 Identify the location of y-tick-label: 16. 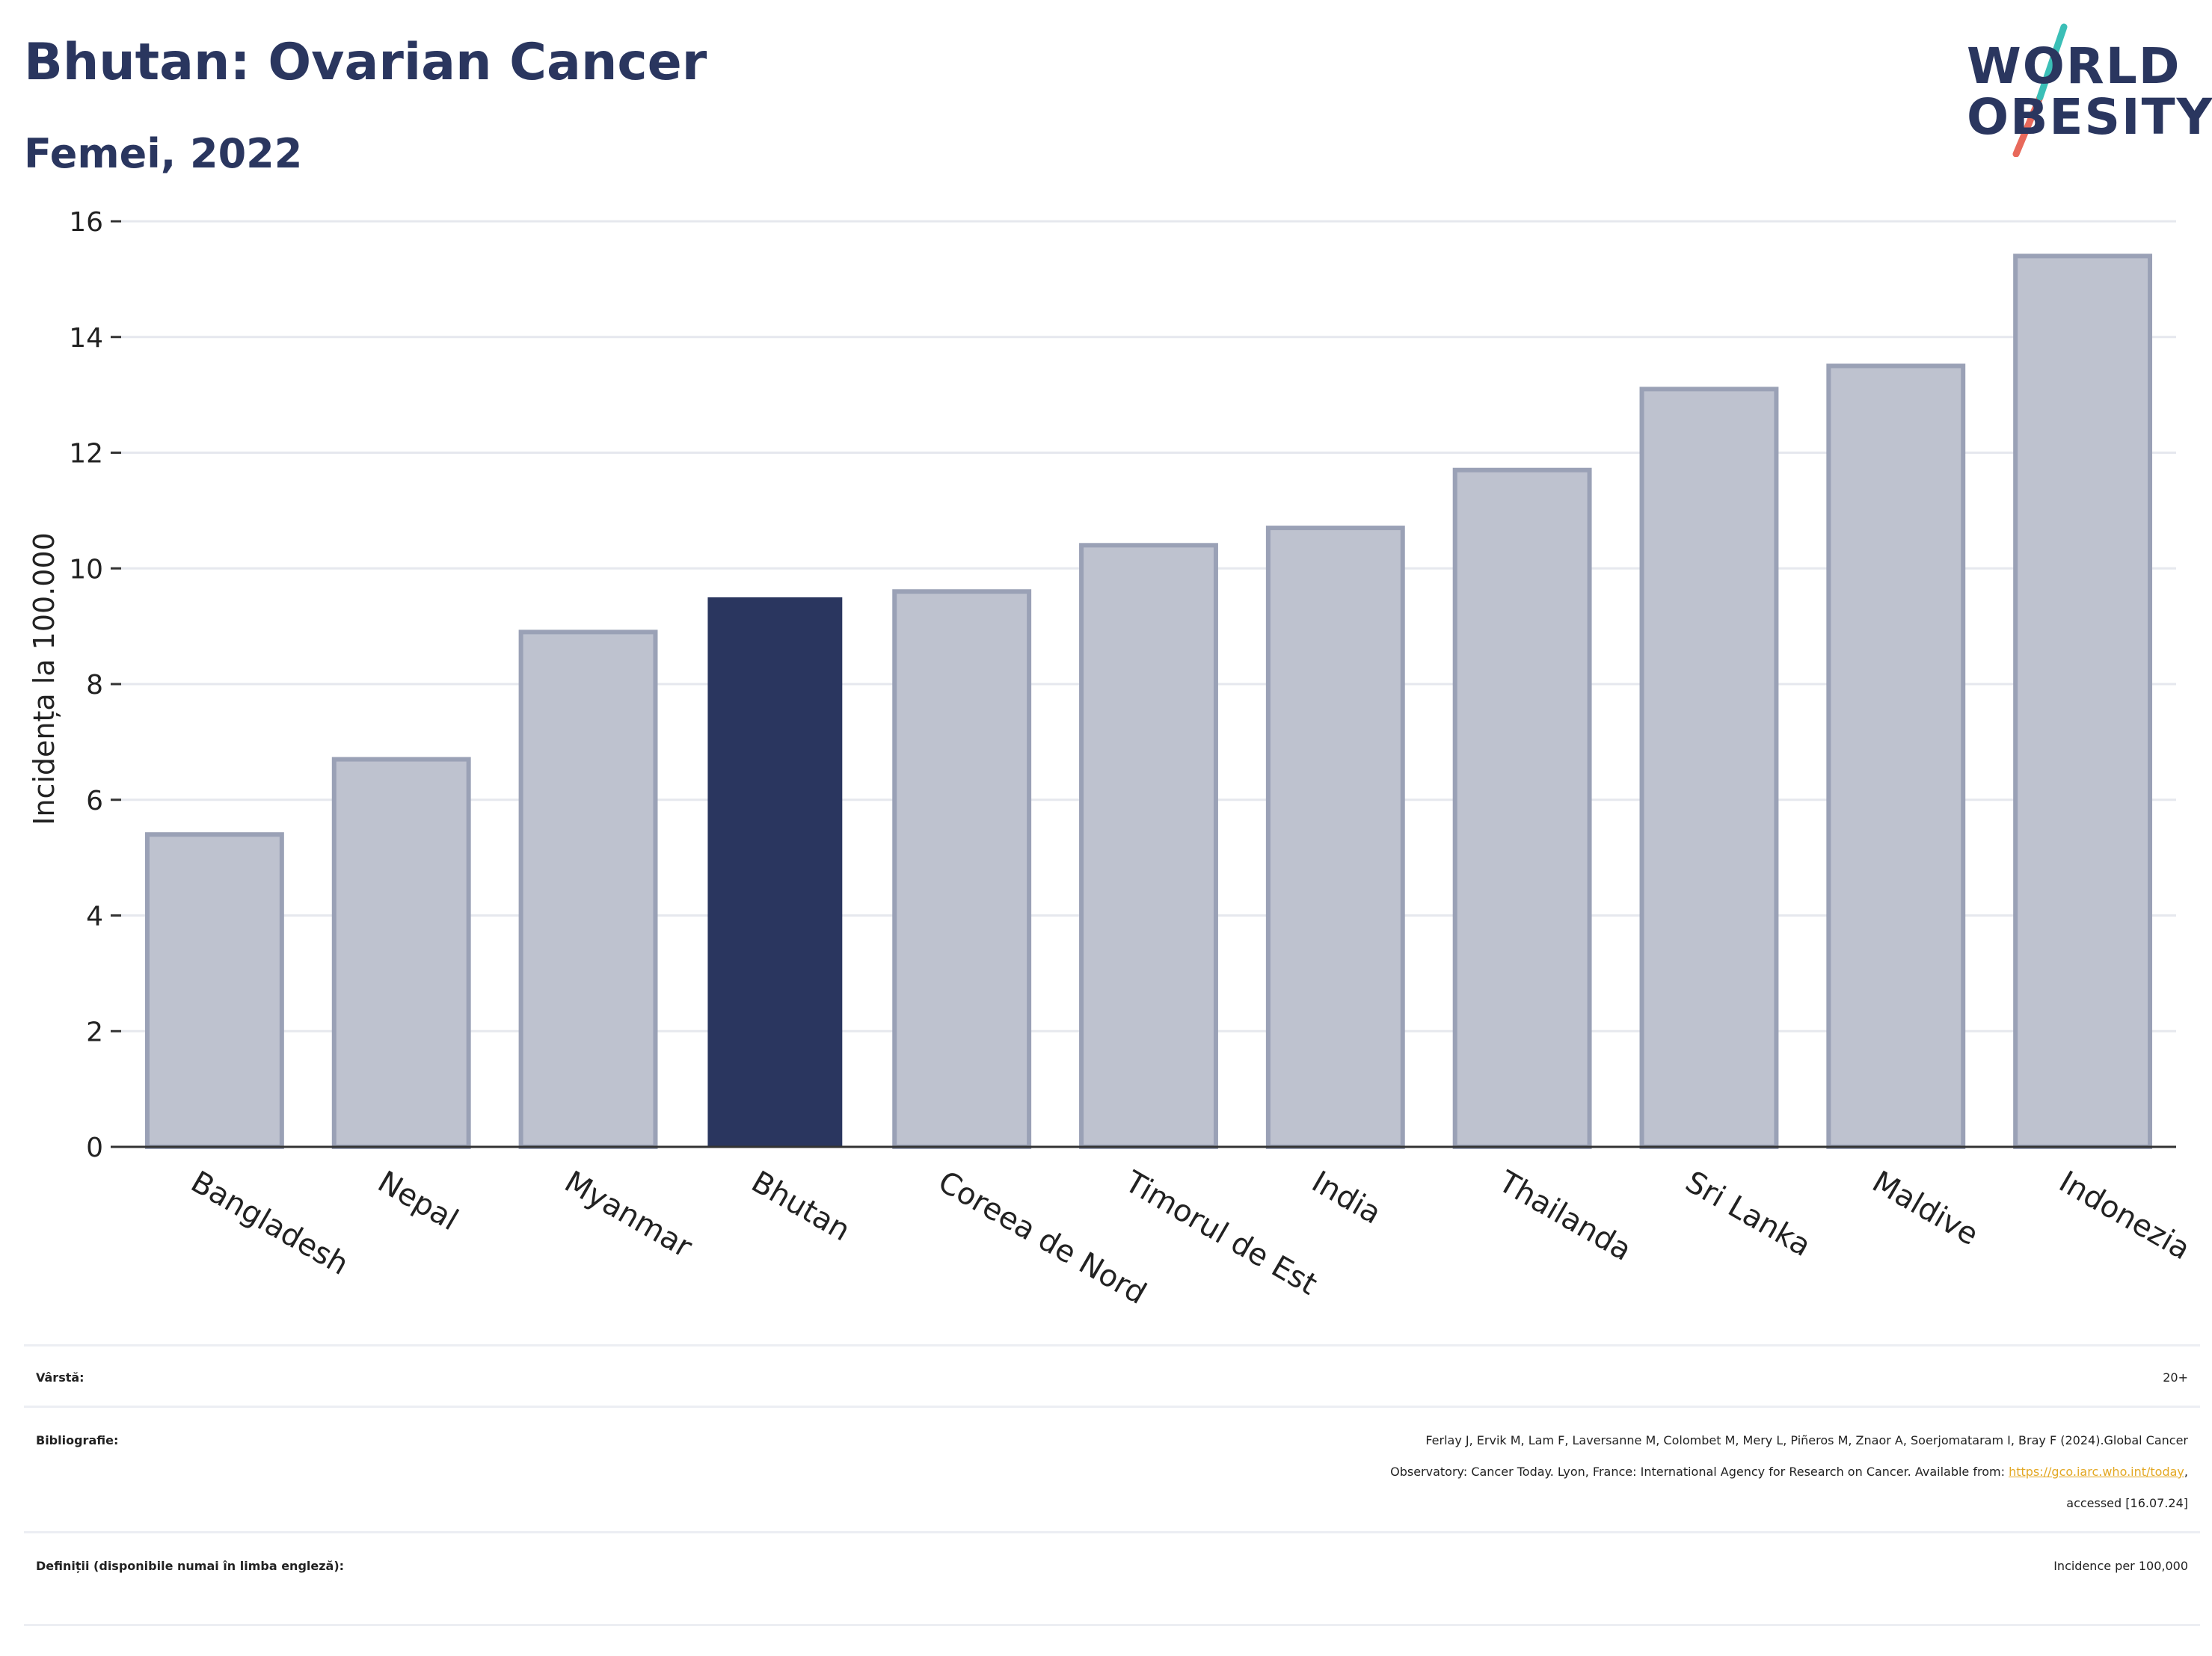
(86, 222).